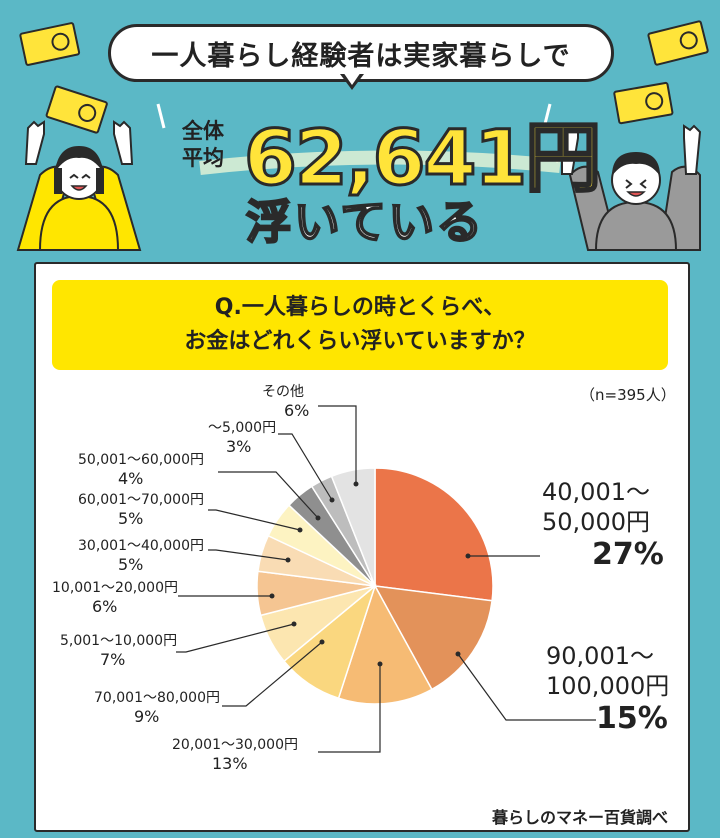  What do you see at coordinates (365, 222) in the screenshot?
I see `floats-text: 浮いている` at bounding box center [365, 222].